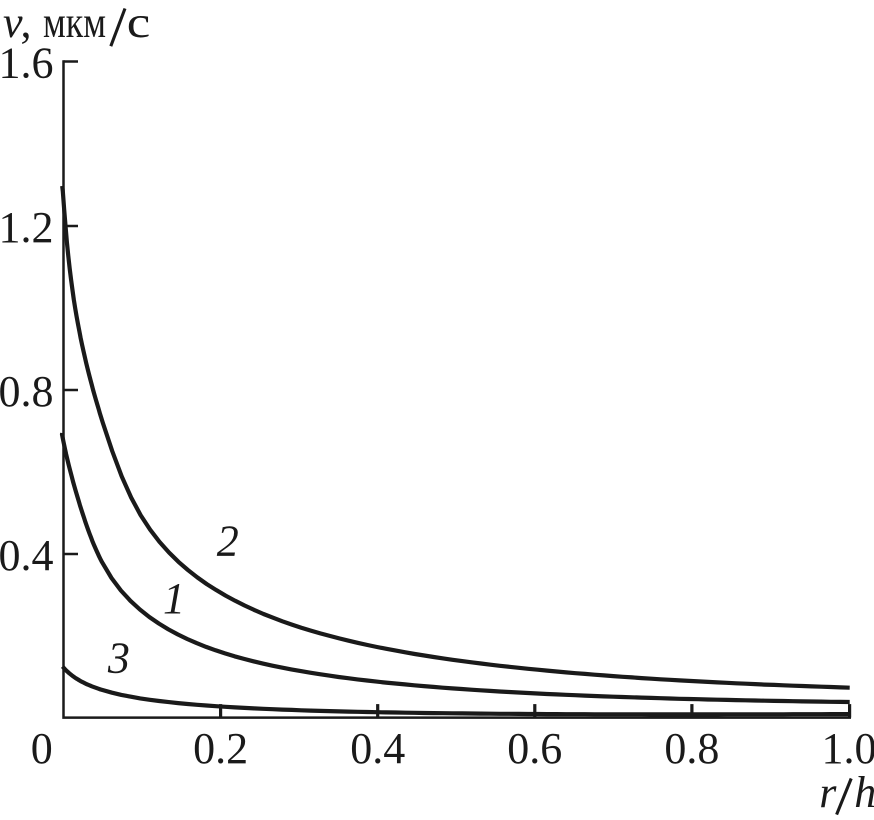 The image size is (874, 820). Describe the element at coordinates (27, 63) in the screenshot. I see `svg-text: 1.6` at that location.